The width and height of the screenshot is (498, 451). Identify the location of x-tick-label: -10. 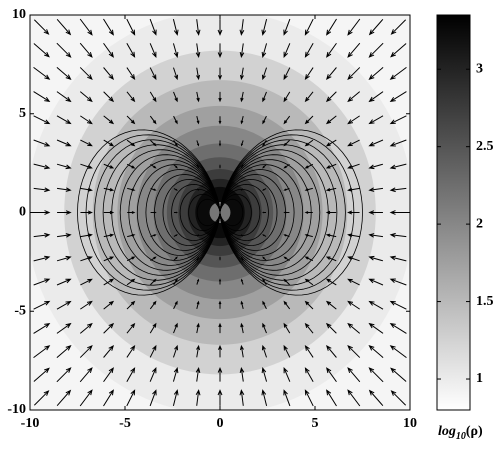
(30, 423).